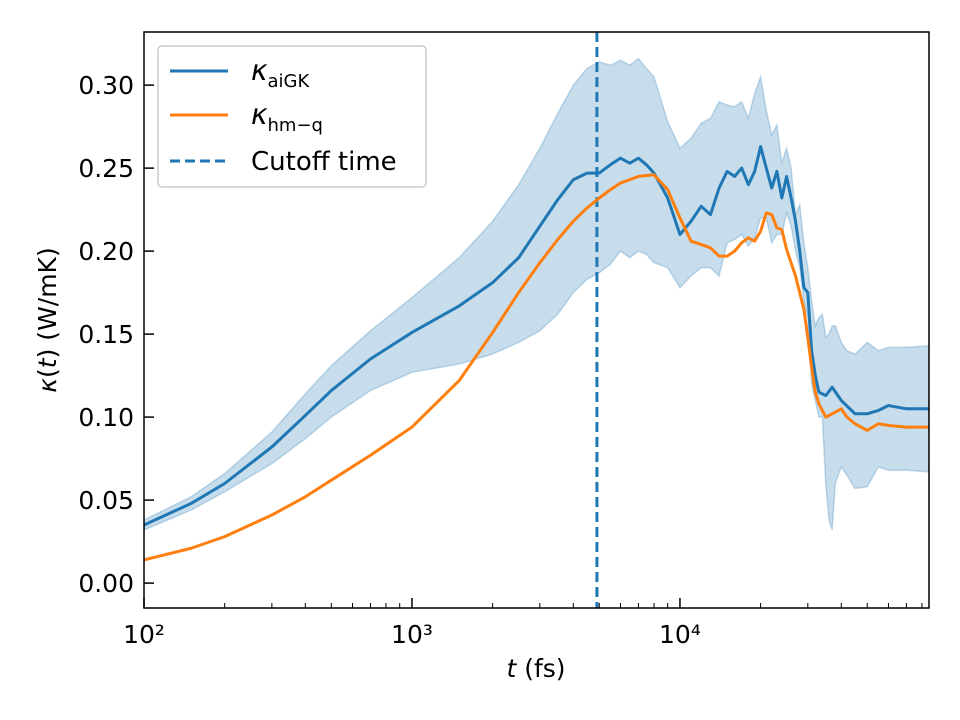 This screenshot has height=720, width=960. Describe the element at coordinates (106, 85) in the screenshot. I see `y-tick-label: 0.30` at that location.